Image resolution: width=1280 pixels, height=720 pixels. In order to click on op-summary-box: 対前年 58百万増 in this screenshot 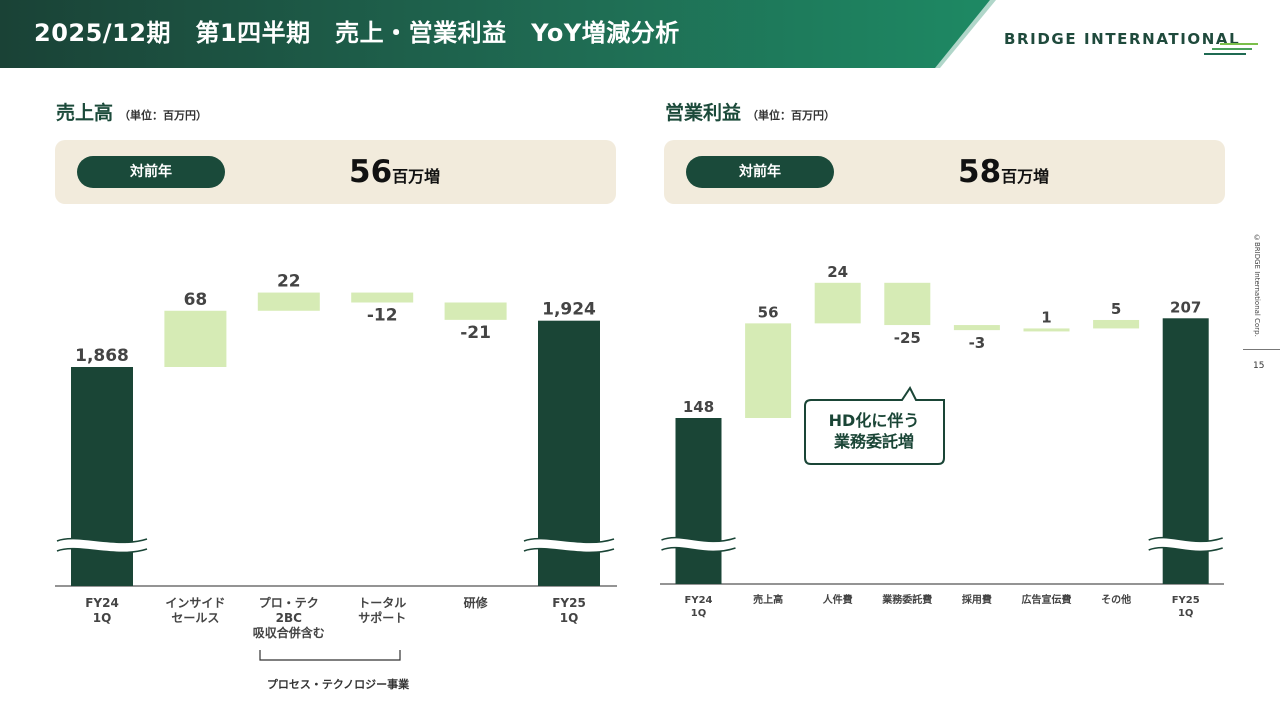, I will do `click(944, 172)`.